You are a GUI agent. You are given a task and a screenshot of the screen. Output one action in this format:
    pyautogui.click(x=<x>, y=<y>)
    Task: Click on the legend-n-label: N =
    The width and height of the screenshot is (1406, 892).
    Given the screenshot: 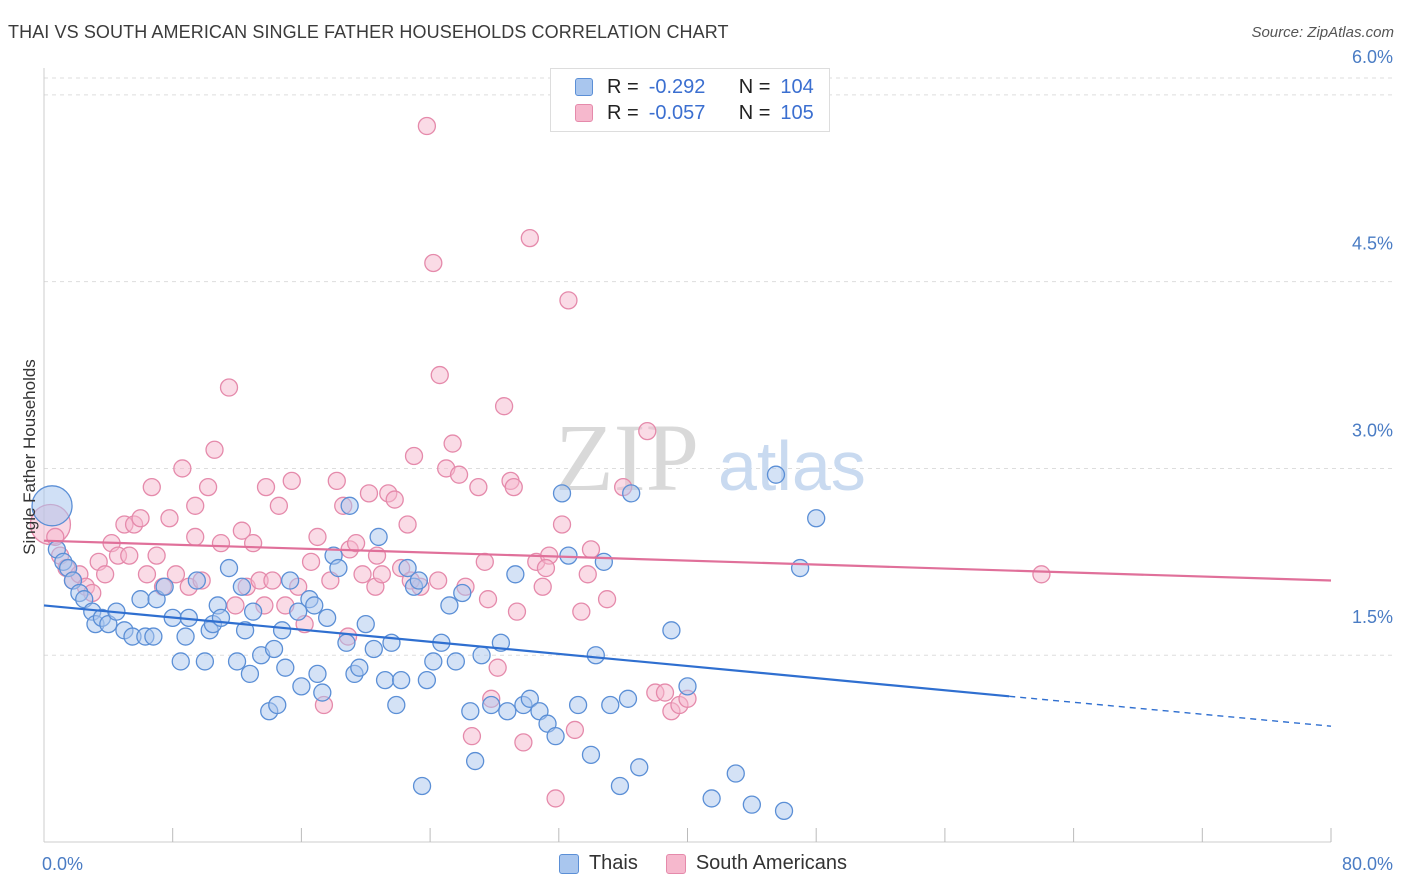 What is the action you would take?
    pyautogui.click(x=754, y=86)
    